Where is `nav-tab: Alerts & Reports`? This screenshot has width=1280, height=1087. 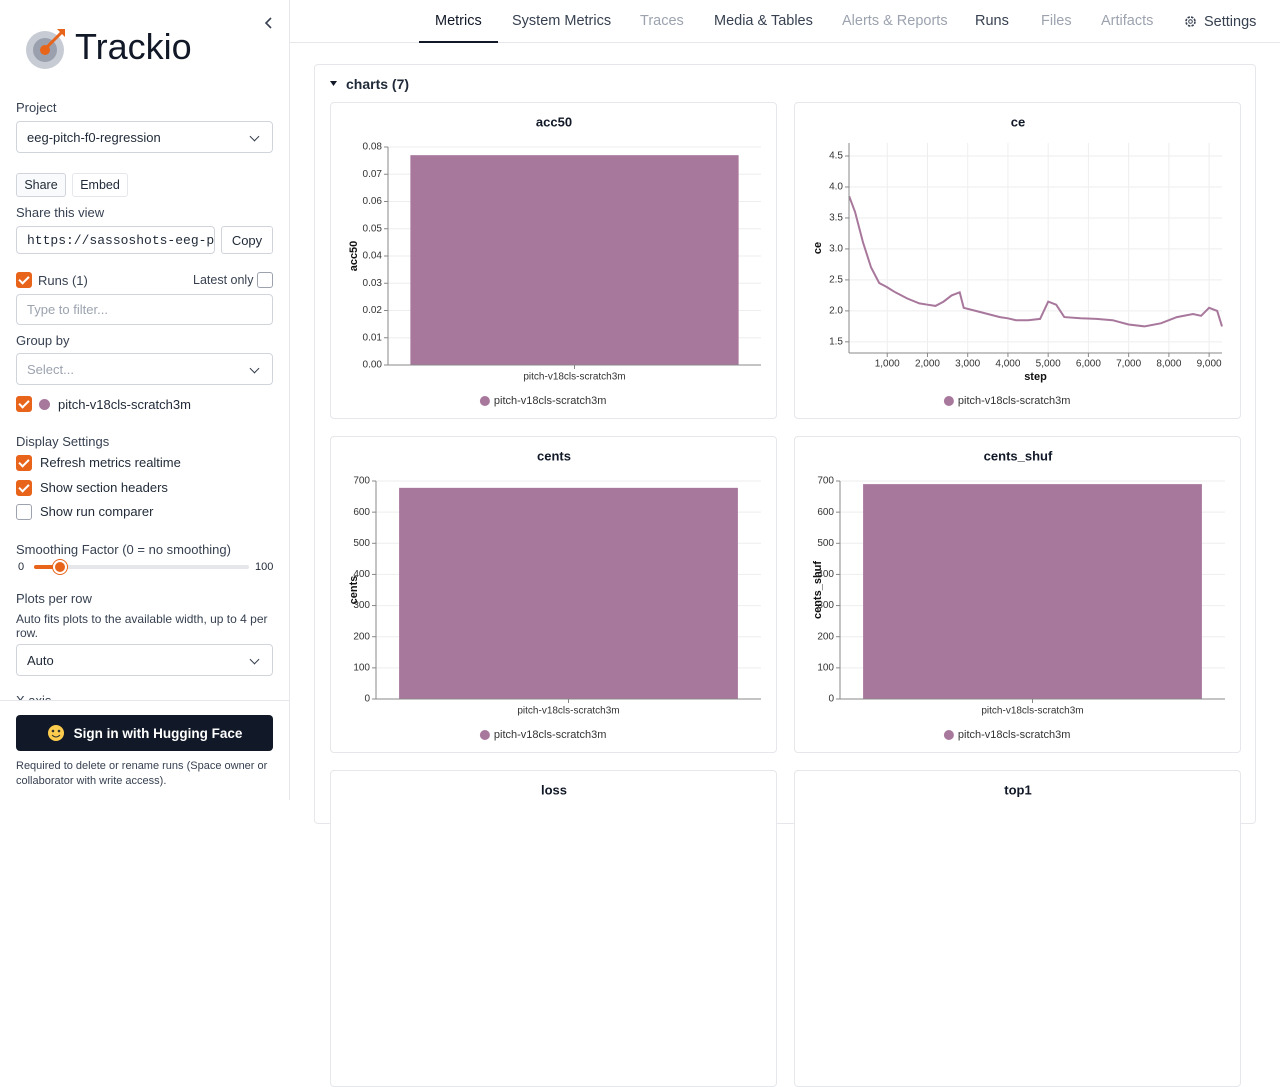 nav-tab: Alerts & Reports is located at coordinates (895, 21).